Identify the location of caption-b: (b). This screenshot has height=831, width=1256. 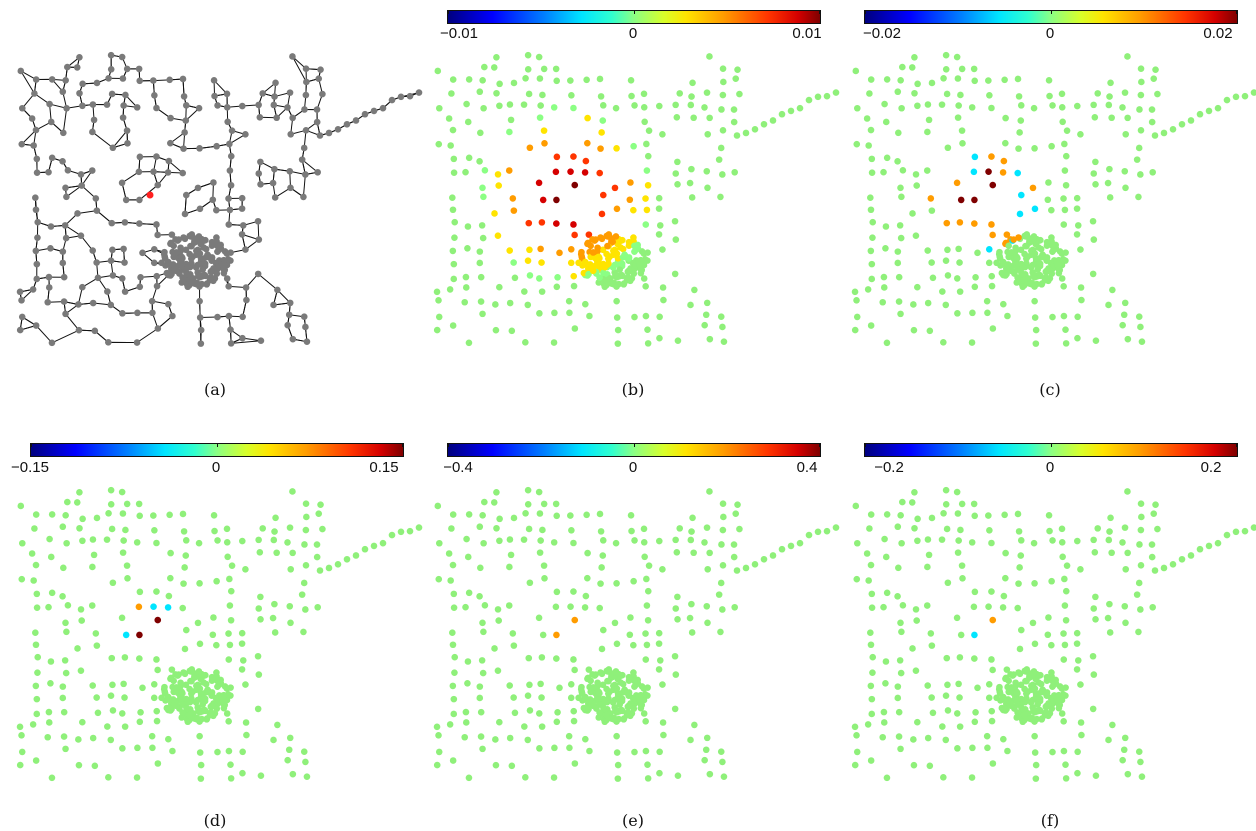
(633, 389).